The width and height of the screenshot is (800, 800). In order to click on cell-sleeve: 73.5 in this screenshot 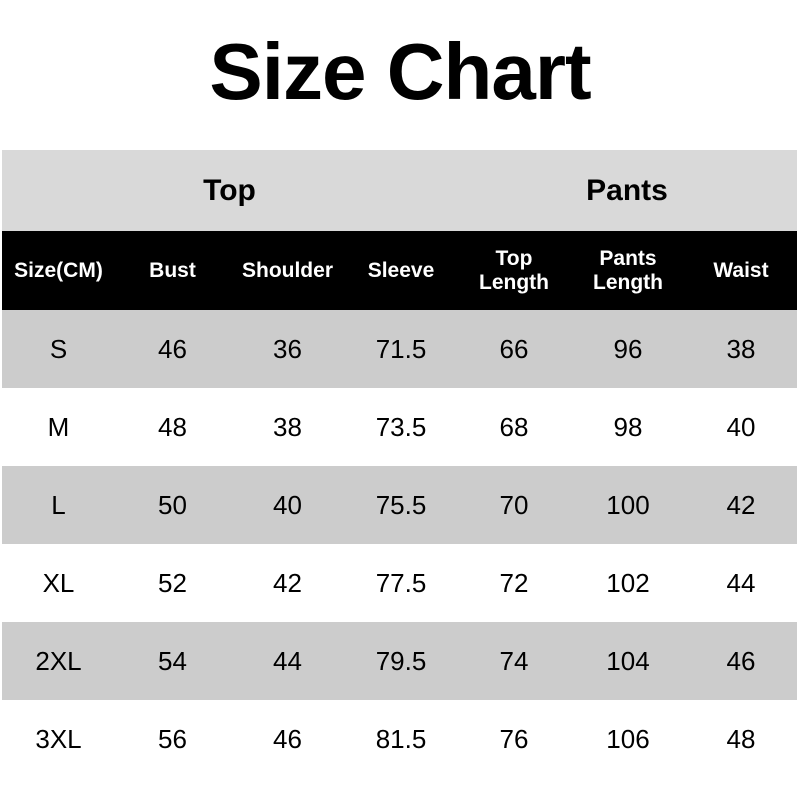, I will do `click(401, 426)`.